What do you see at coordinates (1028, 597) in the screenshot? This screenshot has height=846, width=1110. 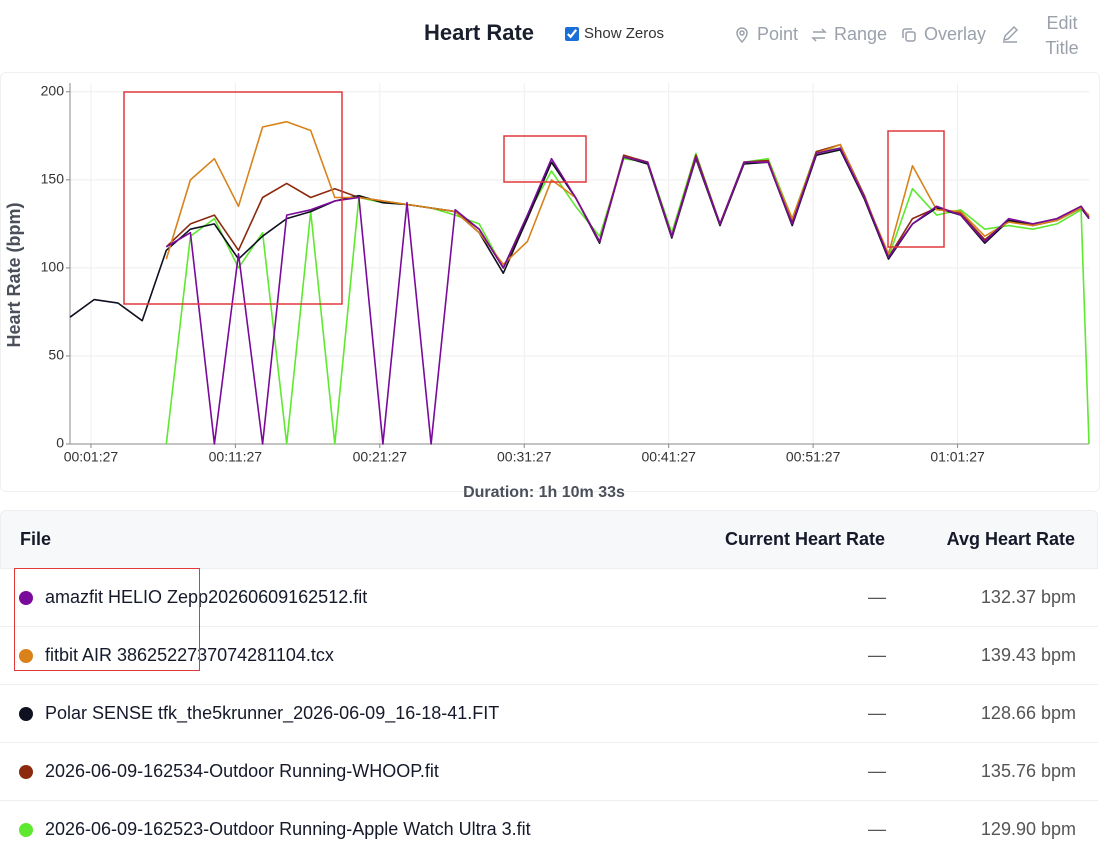 I see `avg-cell: 132.37 bpm` at bounding box center [1028, 597].